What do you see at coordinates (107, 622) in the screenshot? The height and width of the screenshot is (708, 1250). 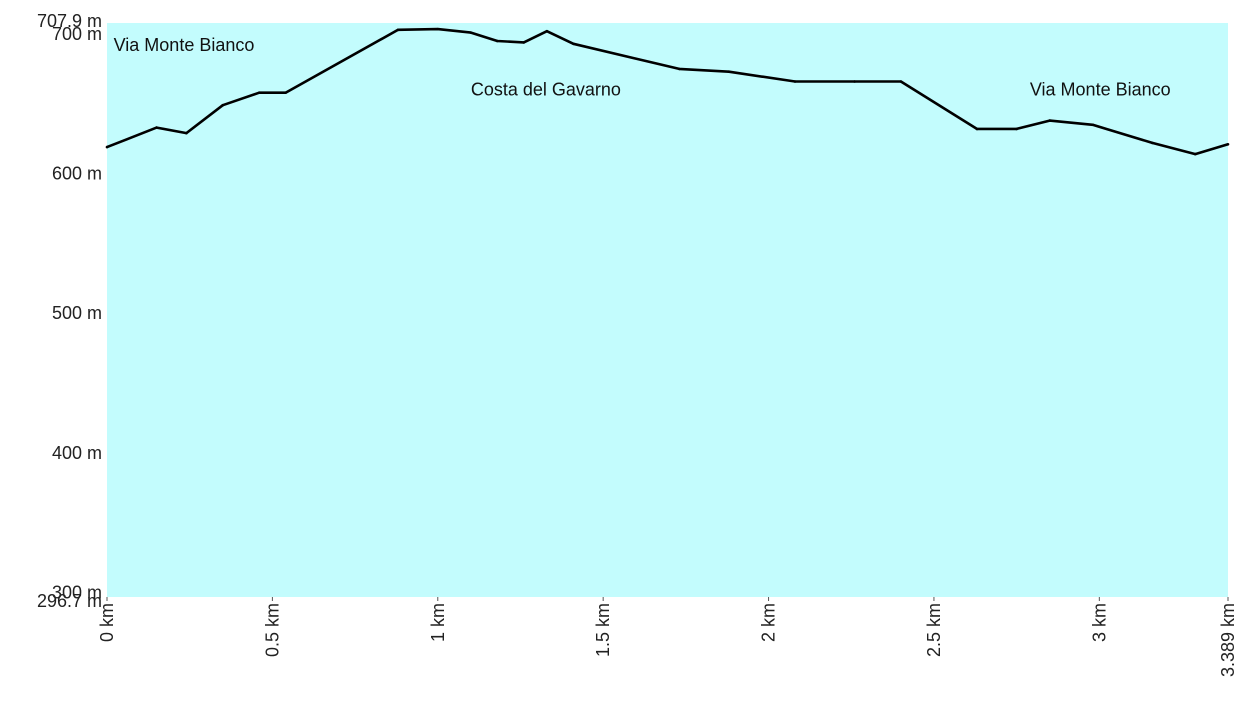 I see `x-tick-label: 0 km` at bounding box center [107, 622].